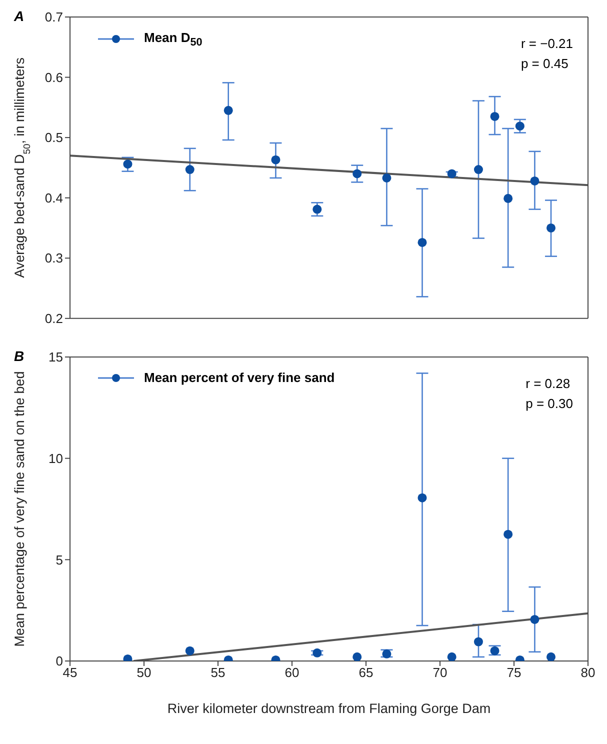 This screenshot has width=607, height=744. What do you see at coordinates (53, 17) in the screenshot?
I see `y-tick-label: 0.7` at bounding box center [53, 17].